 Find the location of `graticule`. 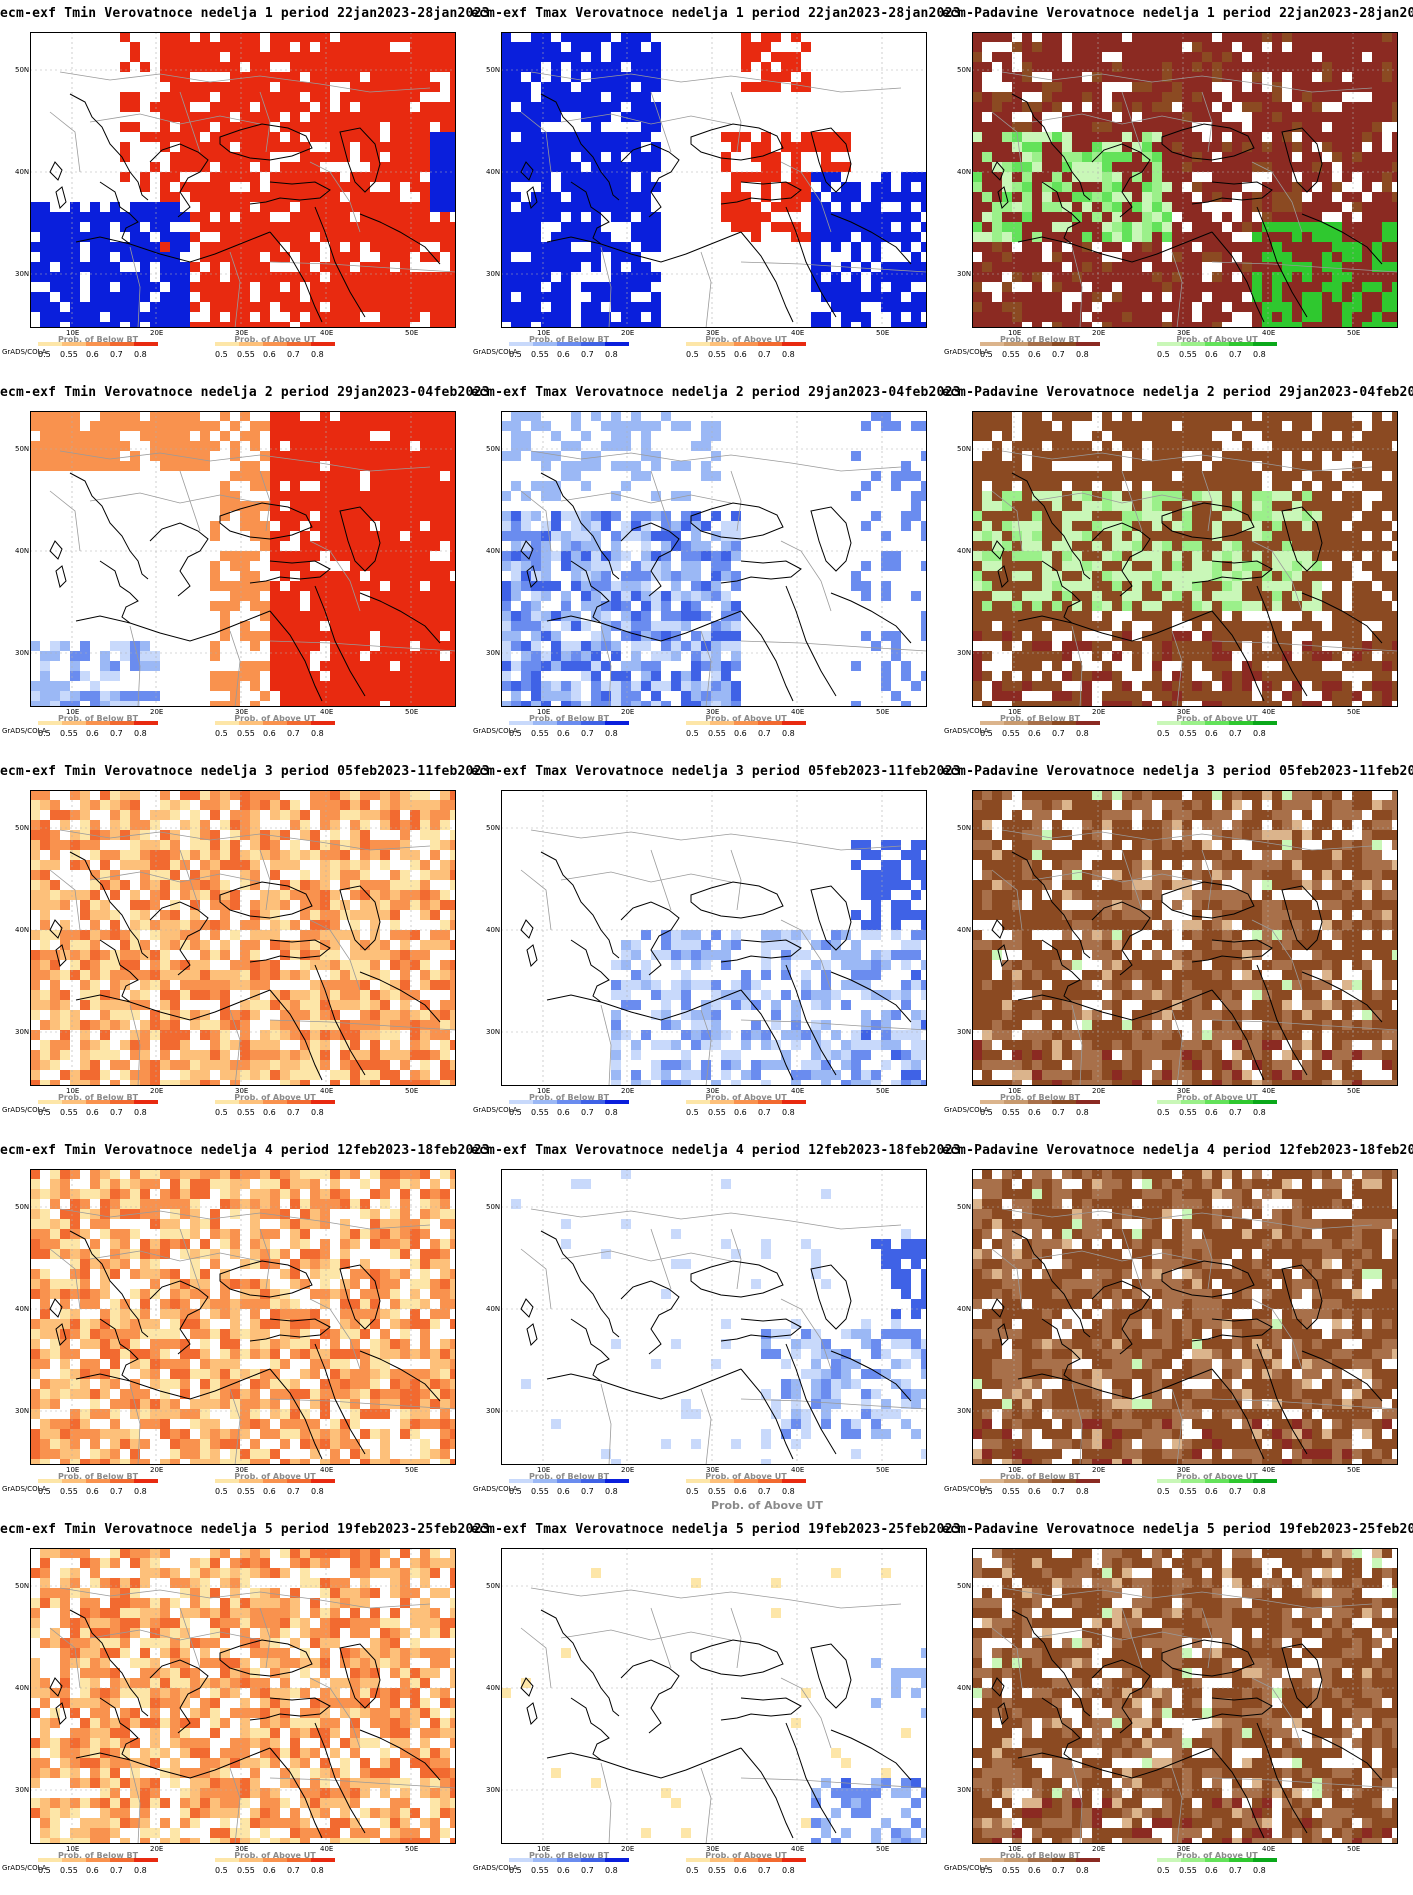

graticule is located at coordinates (243, 180).